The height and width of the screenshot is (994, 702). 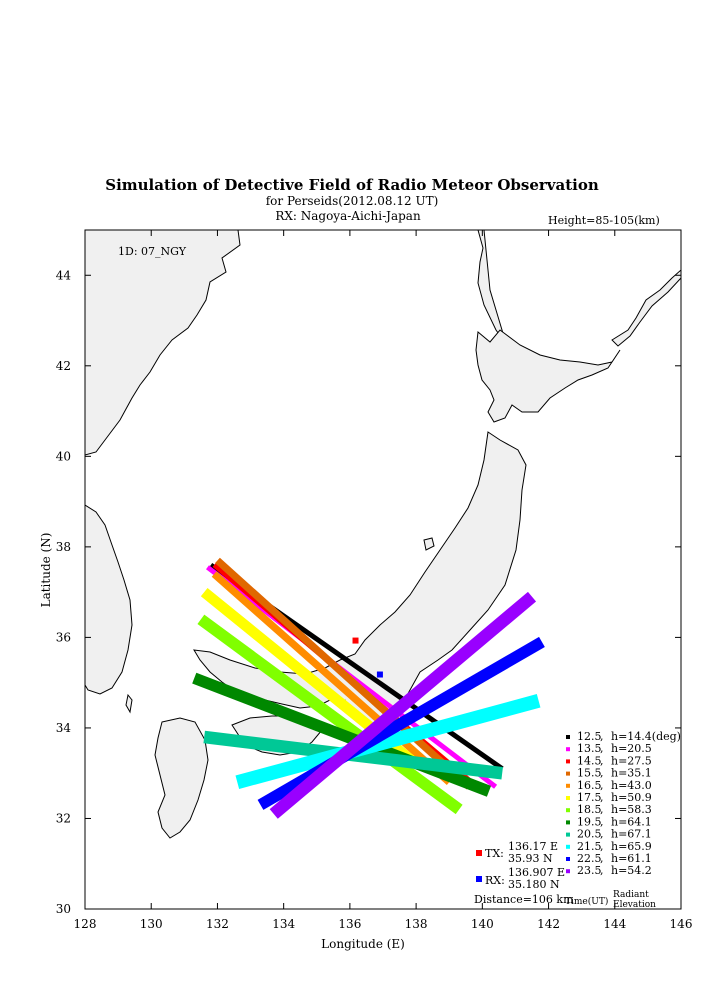 I want to click on x-axis-label: Longitude (E), so click(x=363, y=944).